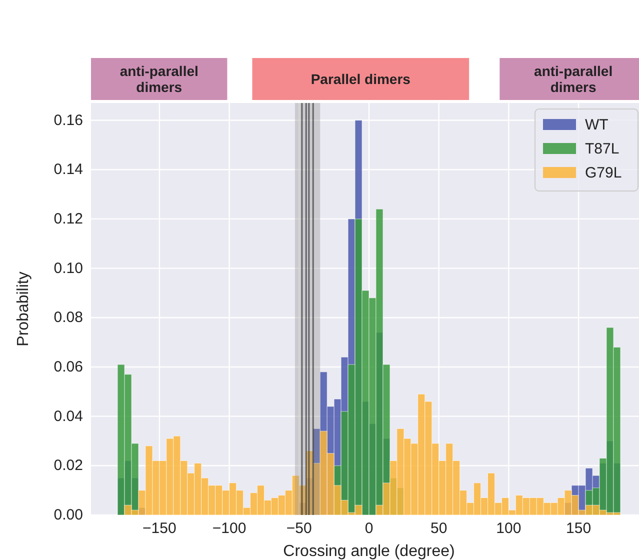  I want to click on y-tick-label: 0.06, so click(68, 367).